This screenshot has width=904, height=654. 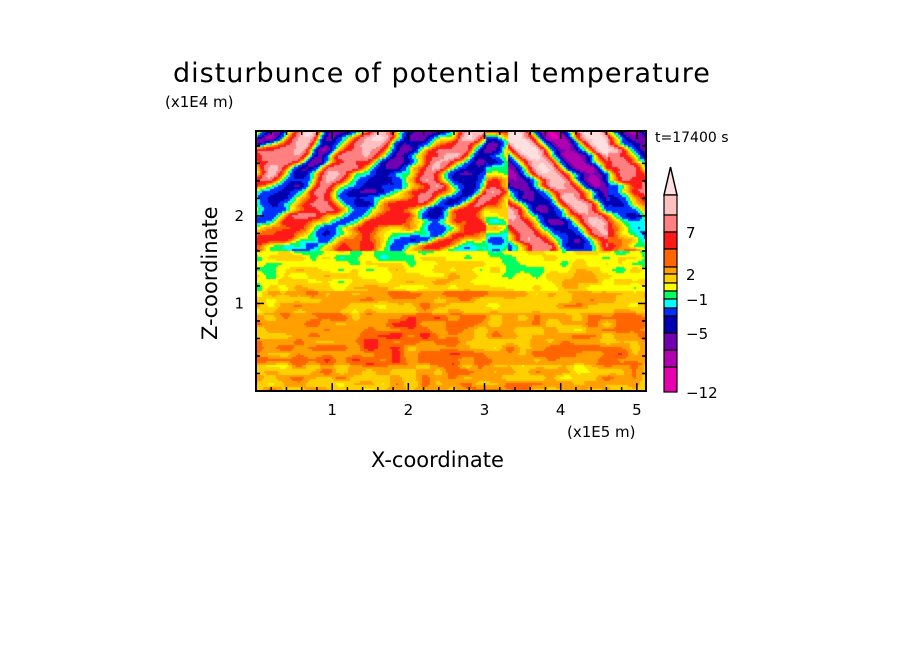 I want to click on colorbar-label: 2, so click(x=691, y=275).